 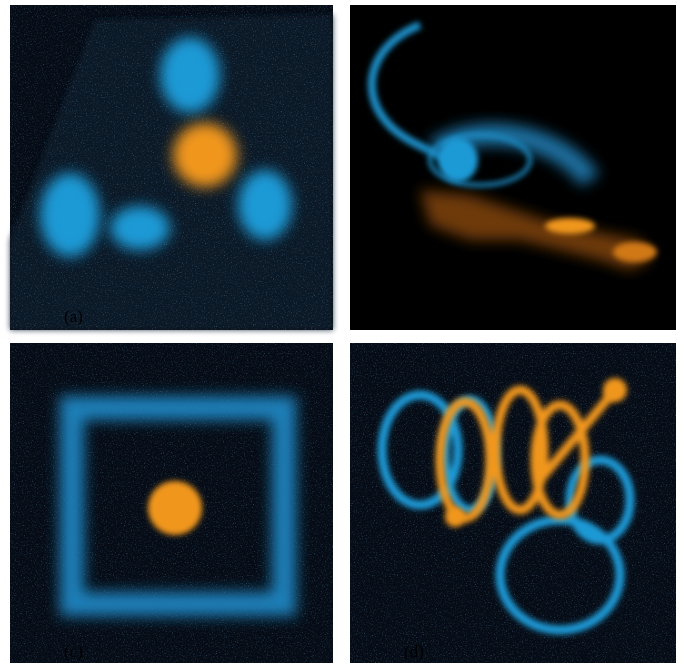 I want to click on panel-label: (d), so click(x=414, y=651).